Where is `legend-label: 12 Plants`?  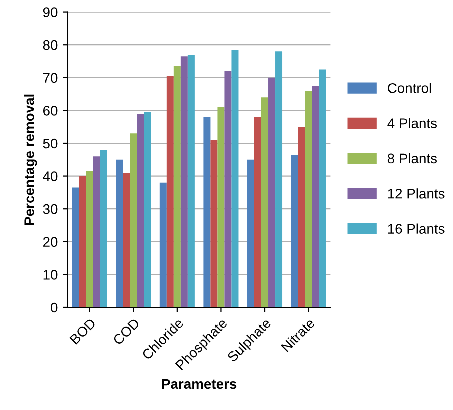
legend-label: 12 Plants is located at coordinates (416, 193).